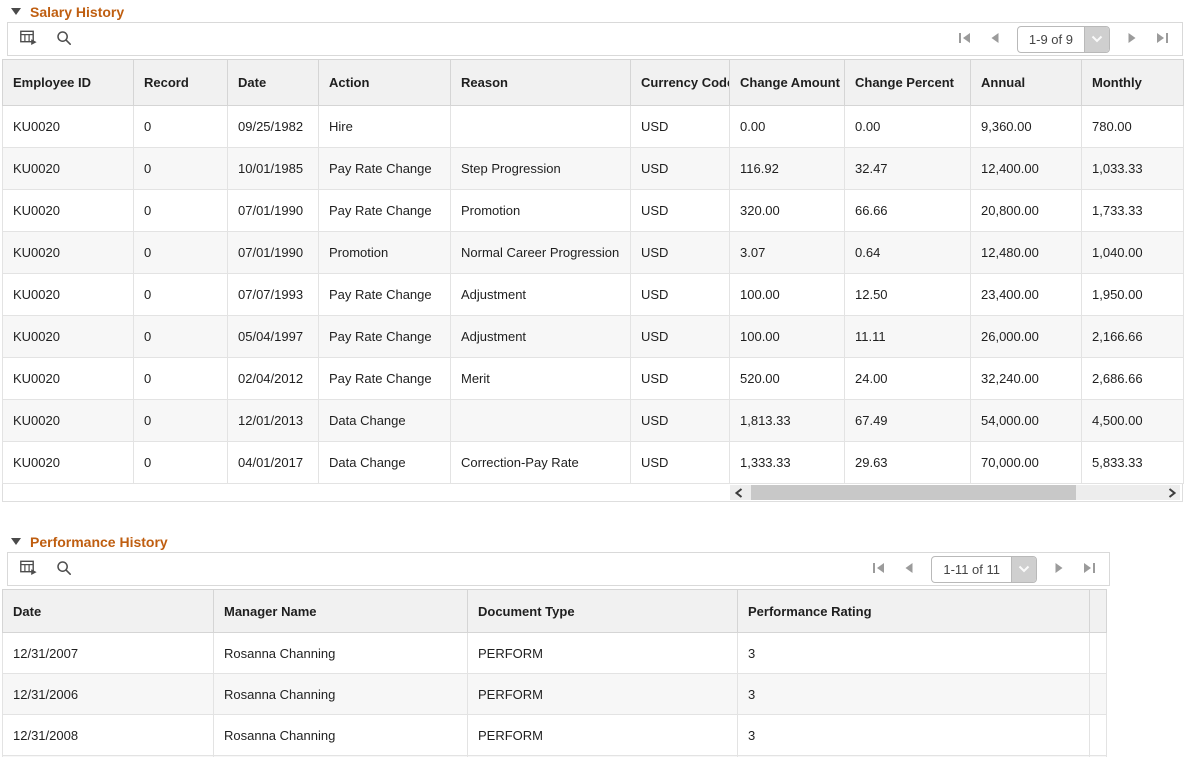  I want to click on table-cell: 2,686.66, so click(1132, 378).